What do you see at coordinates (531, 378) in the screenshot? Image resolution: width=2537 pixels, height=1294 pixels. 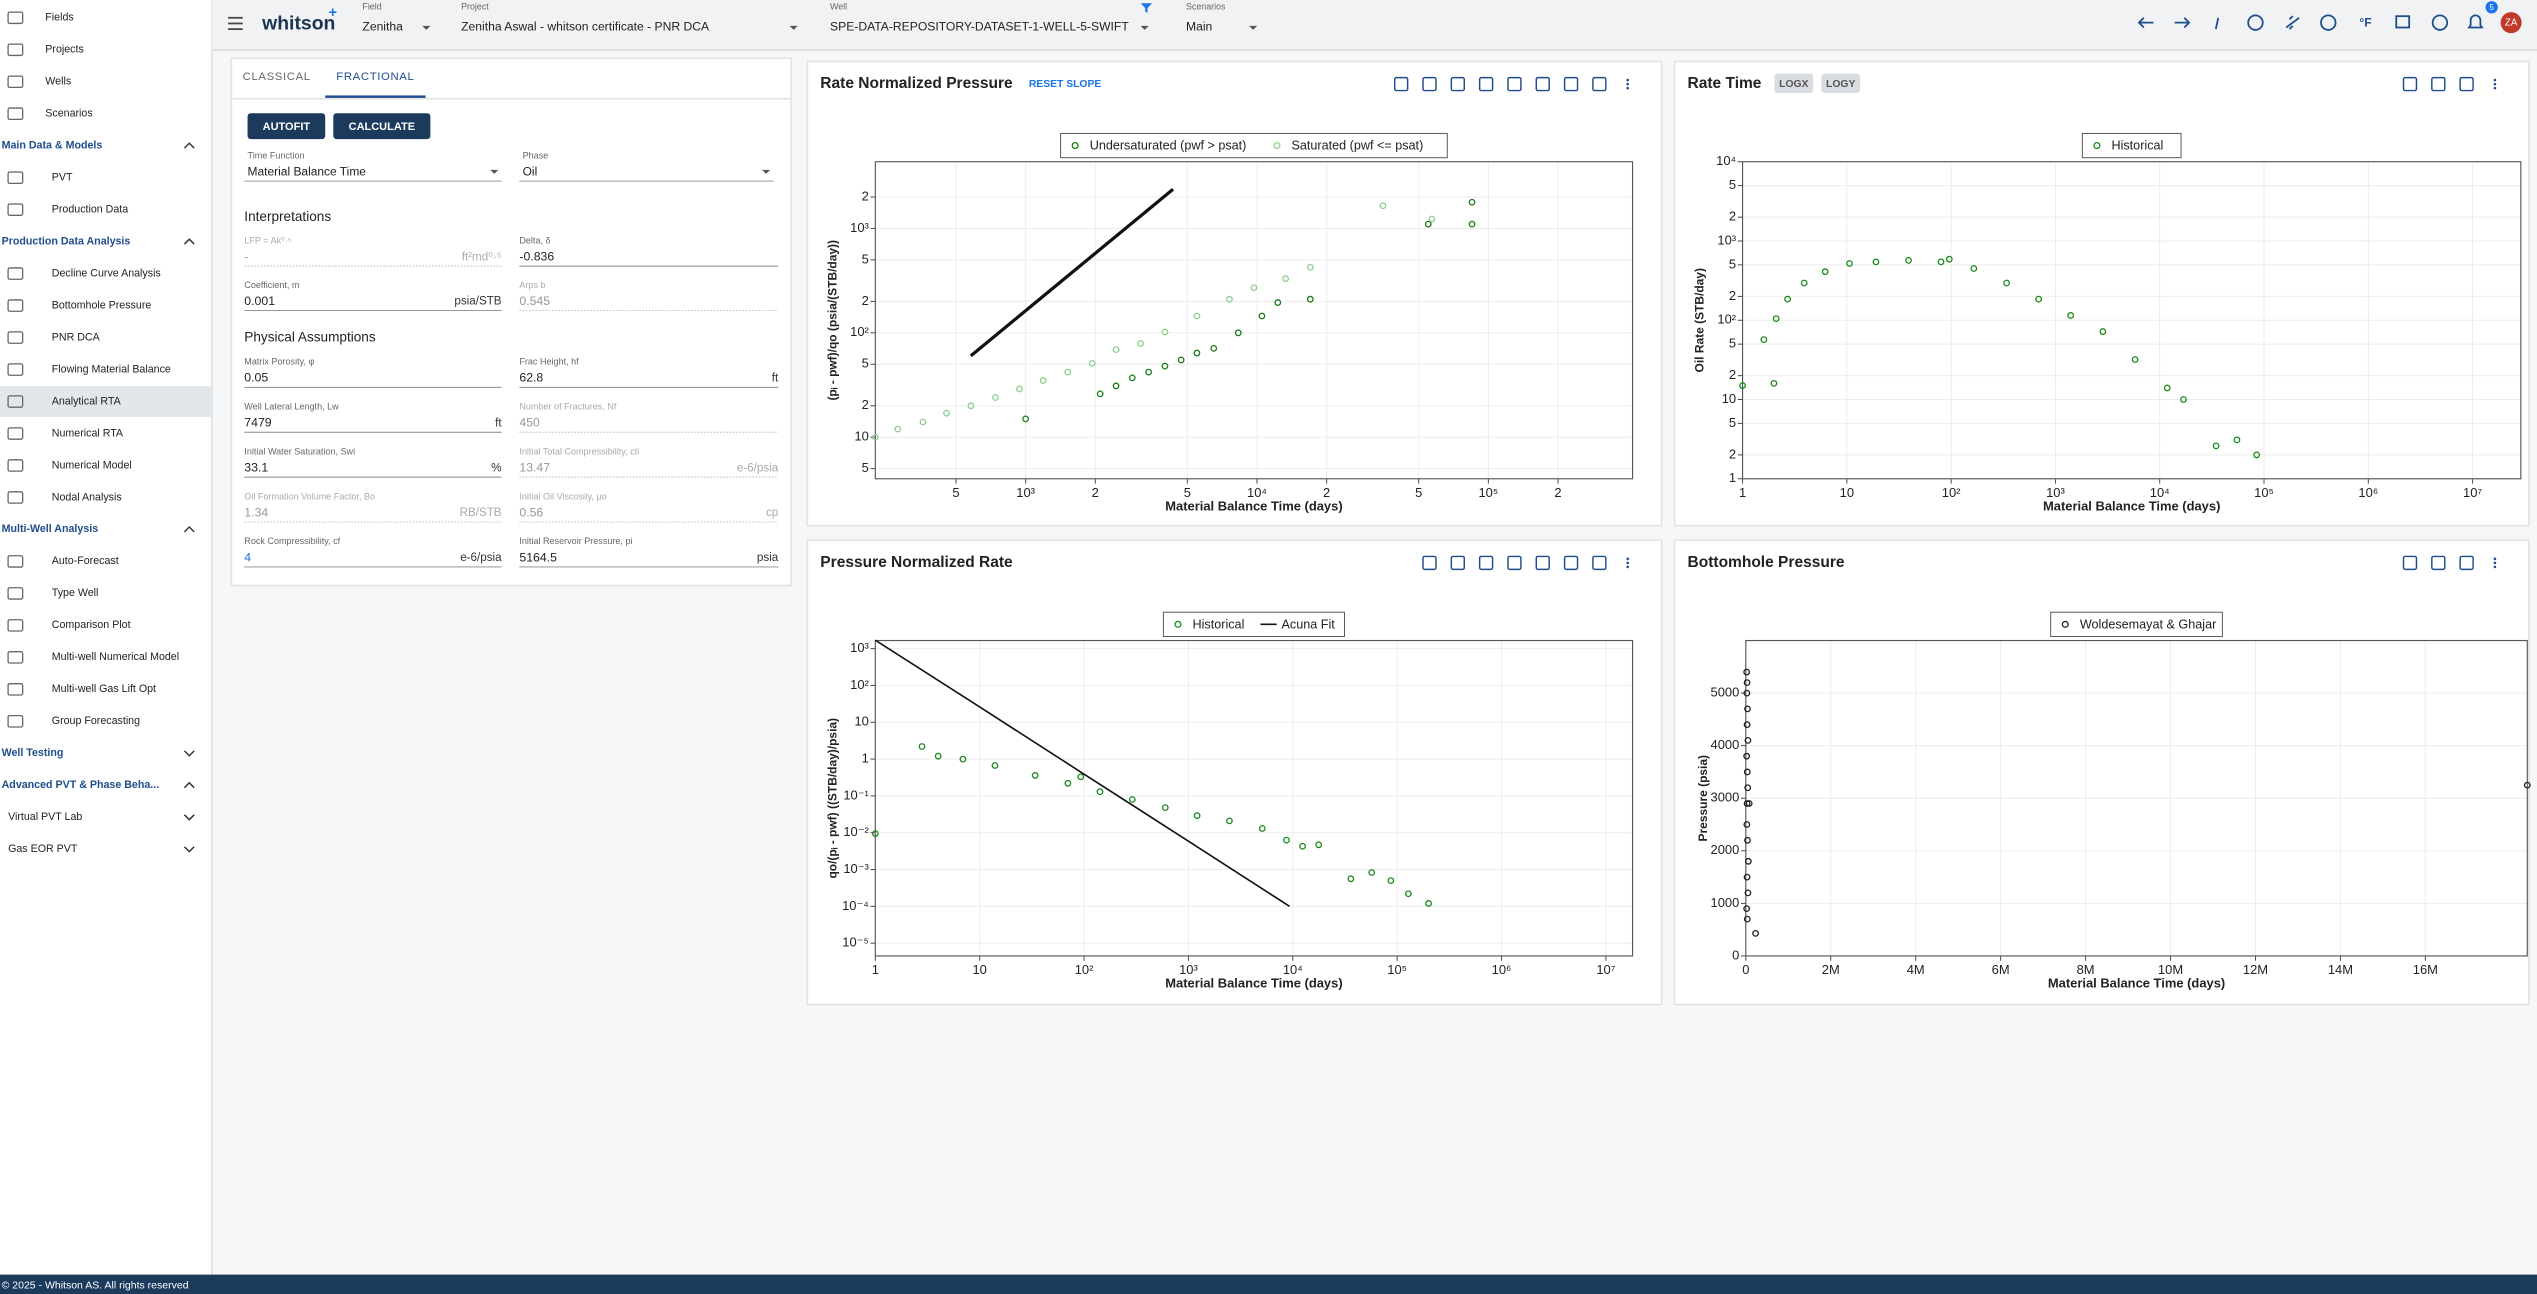 I see `field-value: 62.8` at bounding box center [531, 378].